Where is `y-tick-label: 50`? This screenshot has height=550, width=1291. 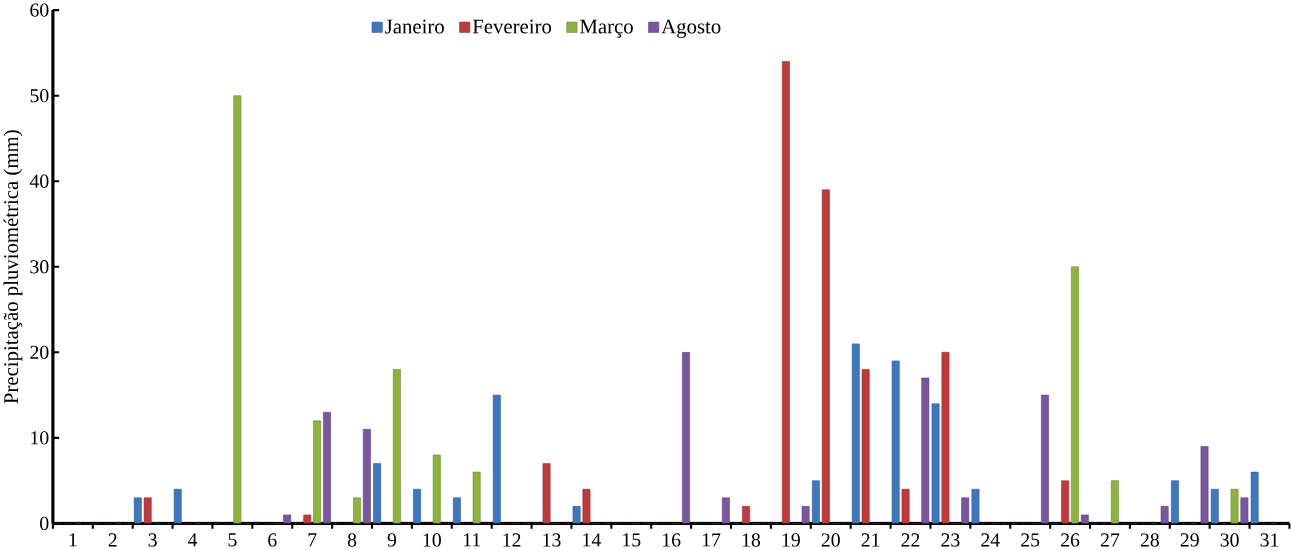
y-tick-label: 50 is located at coordinates (39, 95).